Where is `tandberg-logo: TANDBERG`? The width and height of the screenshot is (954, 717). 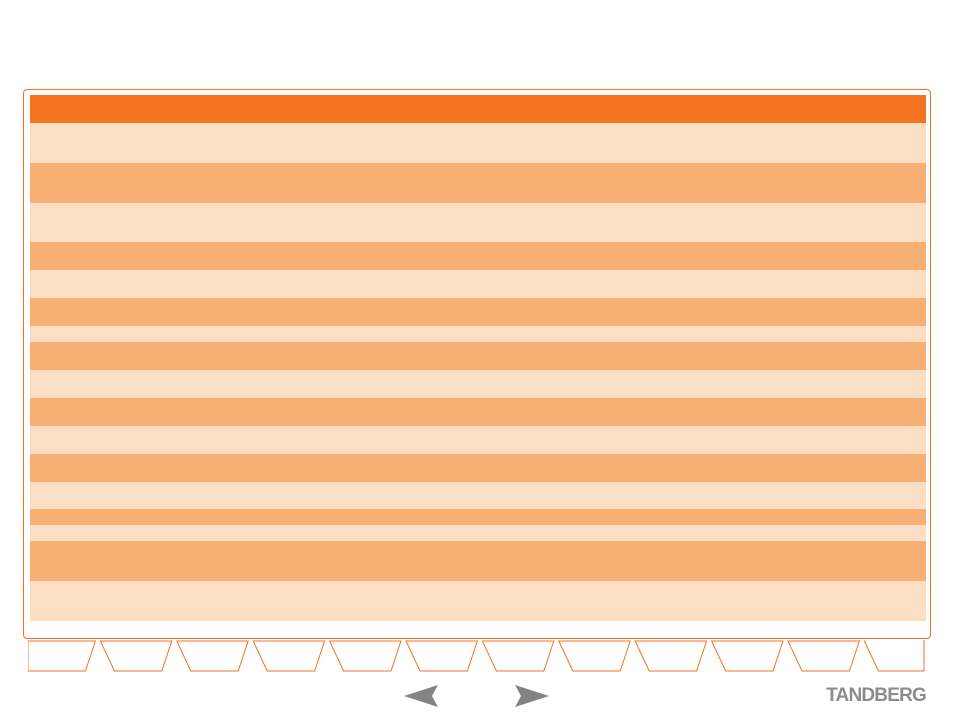 tandberg-logo: TANDBERG is located at coordinates (876, 695).